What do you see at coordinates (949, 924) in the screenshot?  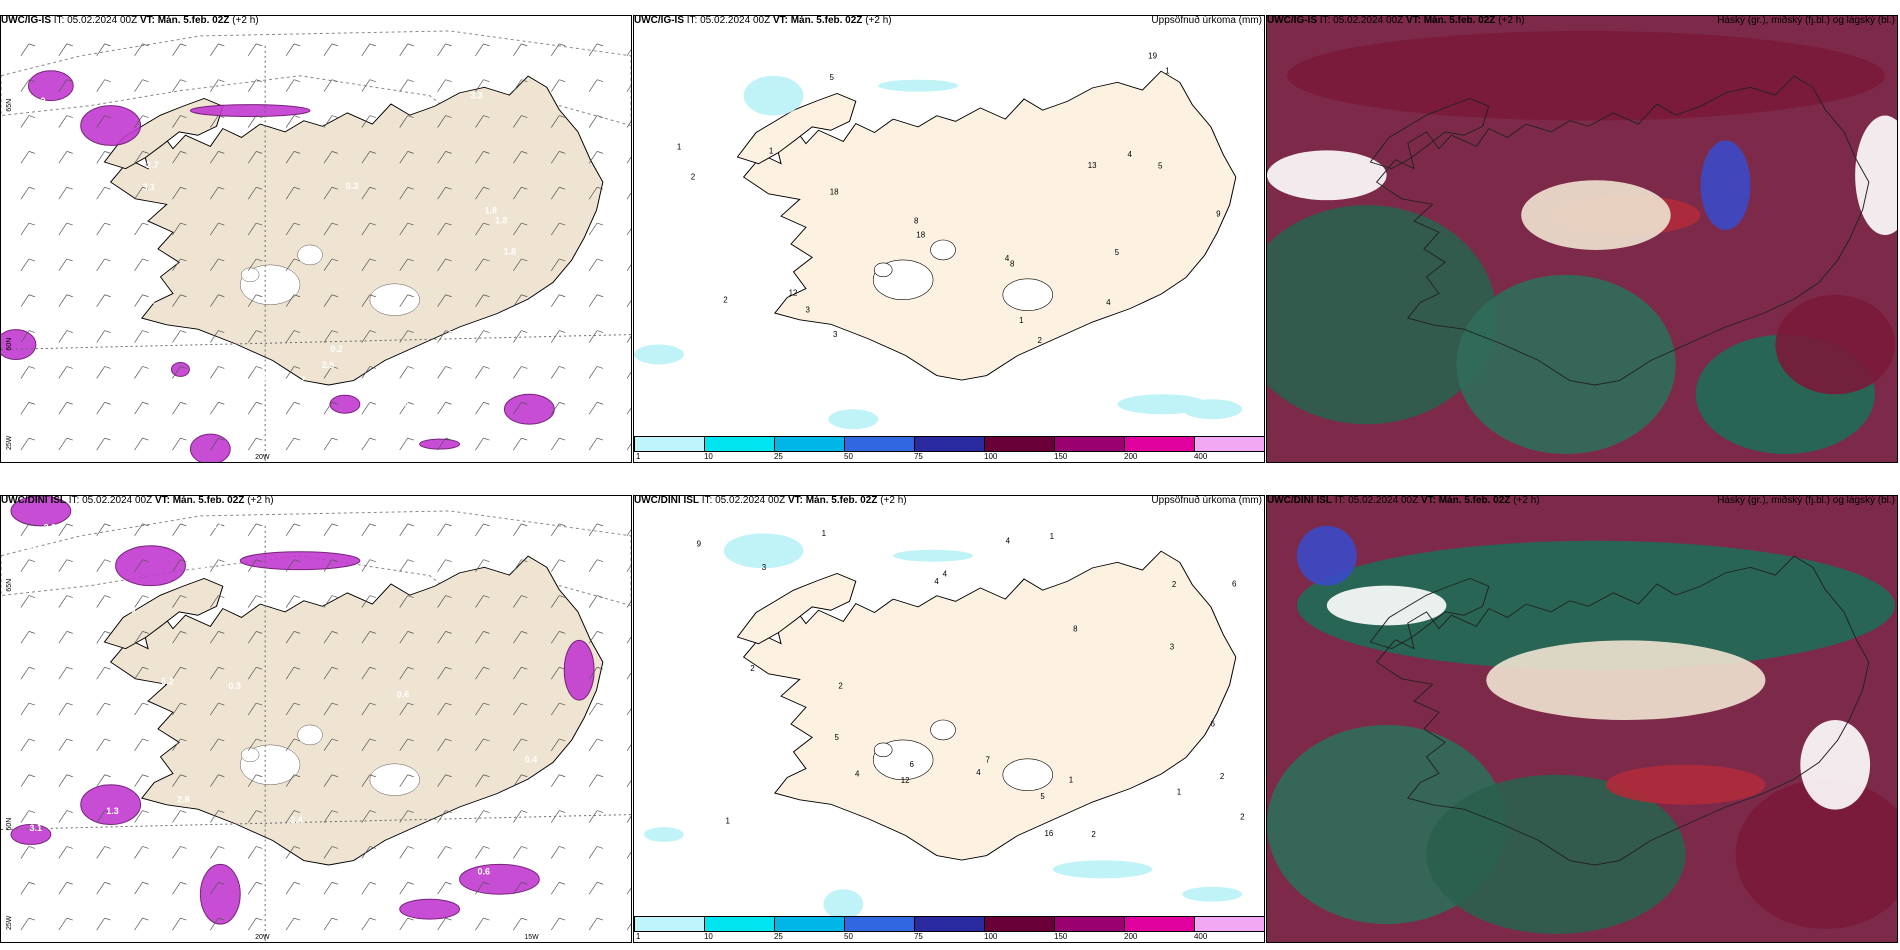 I see `colorbar` at bounding box center [949, 924].